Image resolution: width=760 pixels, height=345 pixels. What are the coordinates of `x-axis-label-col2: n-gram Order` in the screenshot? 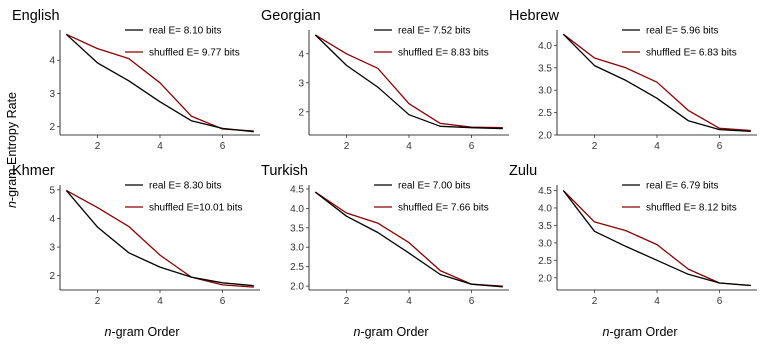 It's located at (390, 332).